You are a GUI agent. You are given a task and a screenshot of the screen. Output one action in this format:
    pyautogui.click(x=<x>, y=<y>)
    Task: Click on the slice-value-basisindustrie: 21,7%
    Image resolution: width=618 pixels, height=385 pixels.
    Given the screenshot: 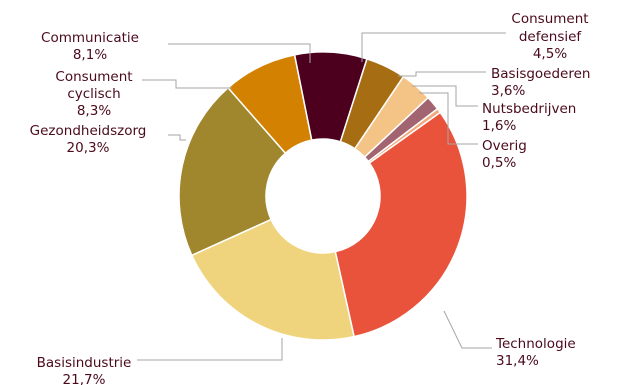 What is the action you would take?
    pyautogui.click(x=84, y=378)
    